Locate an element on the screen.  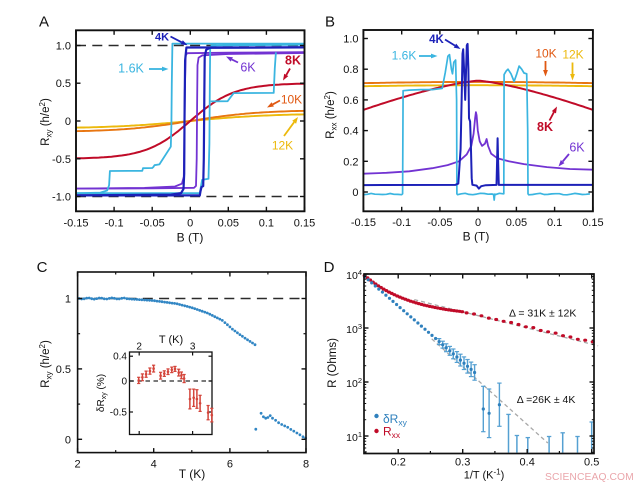
svg-text: 0.8 is located at coordinates (350, 70).